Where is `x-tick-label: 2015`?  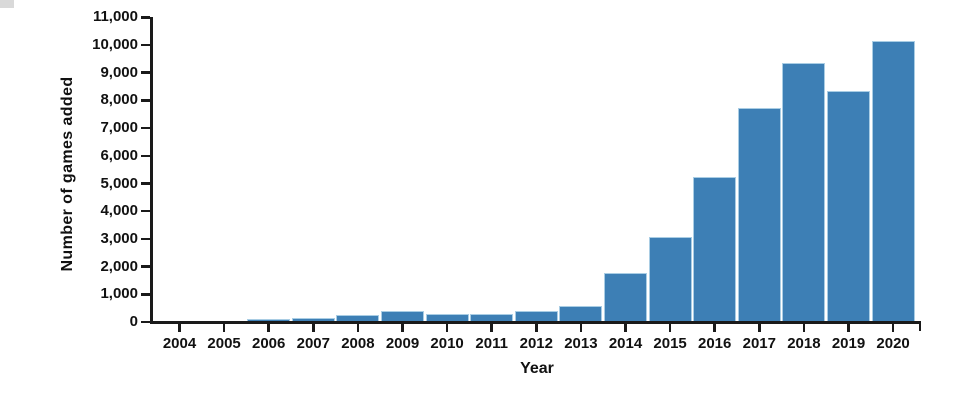 x-tick-label: 2015 is located at coordinates (670, 343).